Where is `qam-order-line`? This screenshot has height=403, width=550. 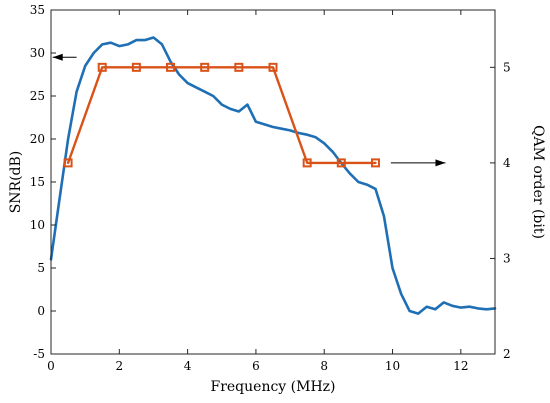
qam-order-line is located at coordinates (221, 115).